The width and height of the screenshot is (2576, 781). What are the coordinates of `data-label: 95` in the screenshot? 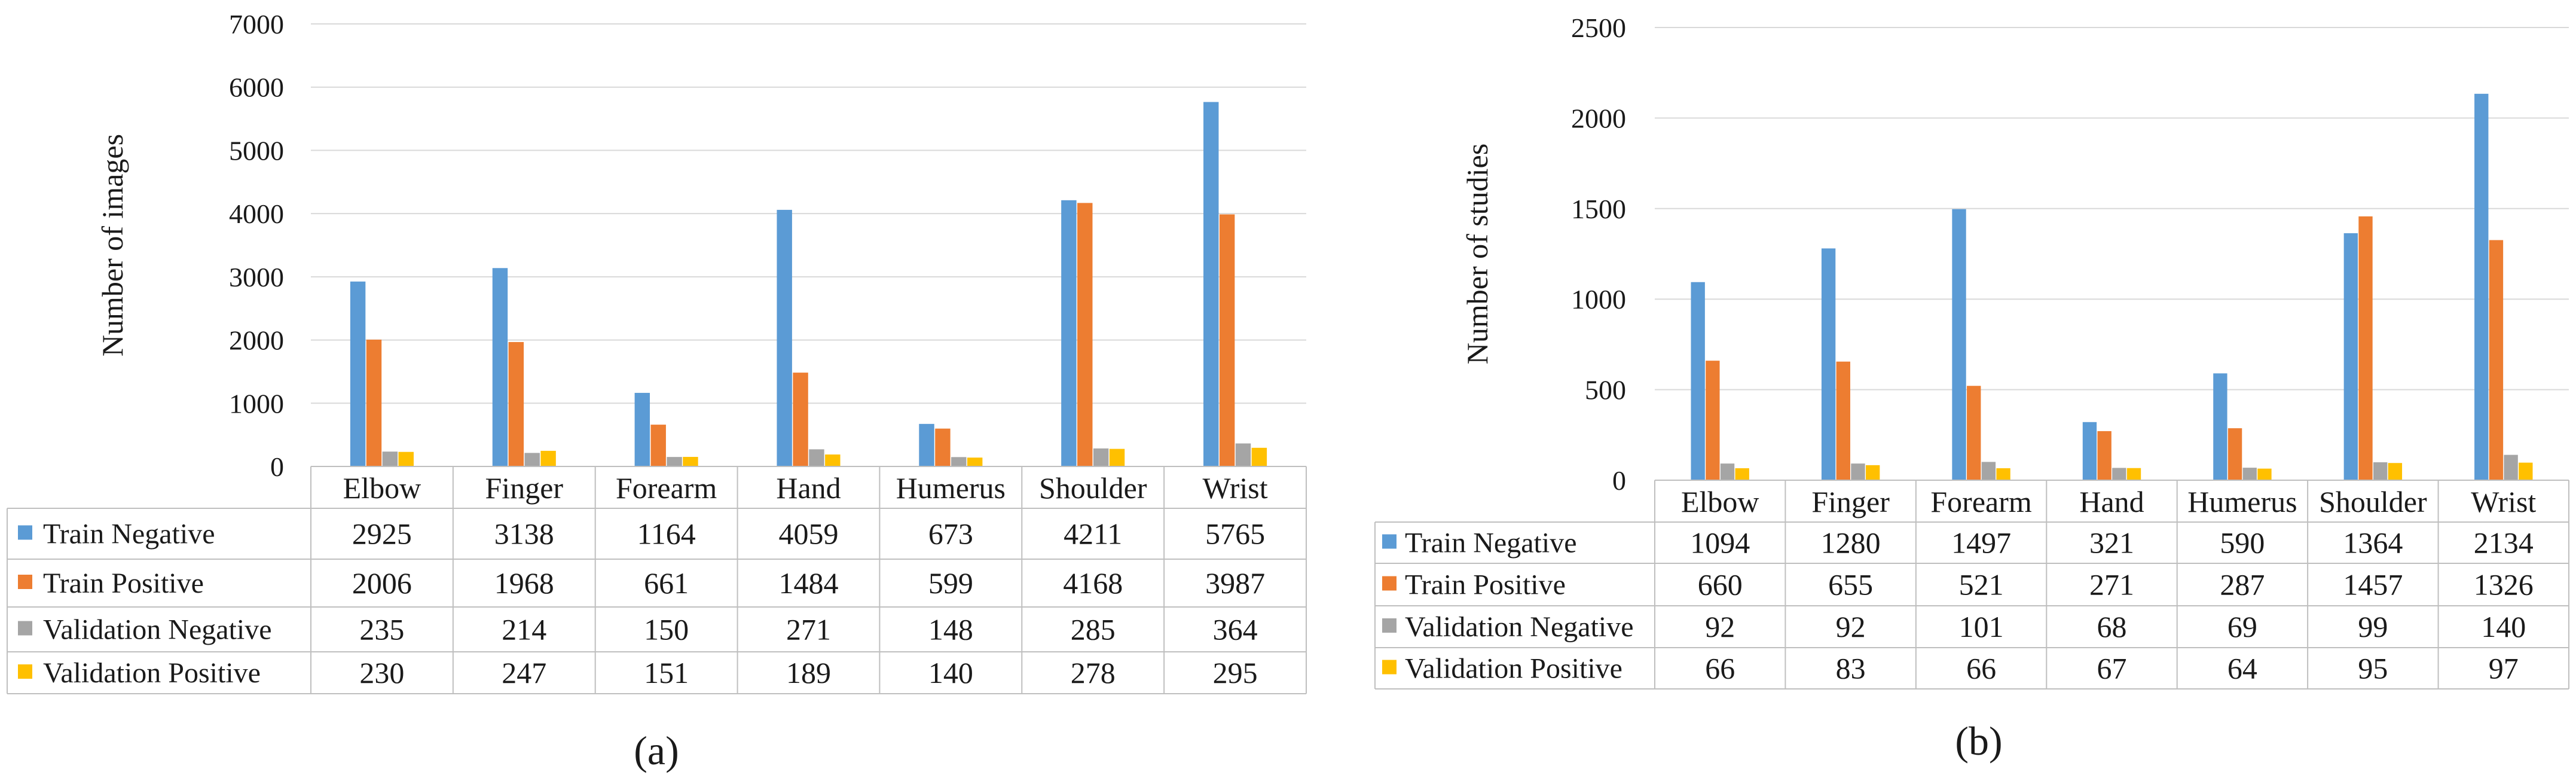 It's located at (2373, 668).